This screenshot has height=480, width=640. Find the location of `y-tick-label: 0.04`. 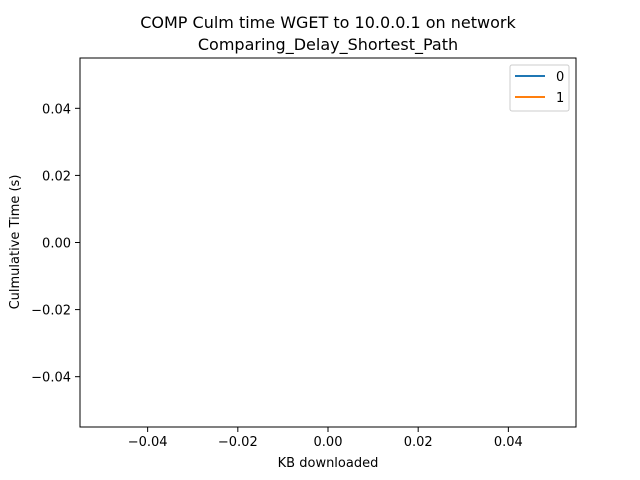

y-tick-label: 0.04 is located at coordinates (56, 109).